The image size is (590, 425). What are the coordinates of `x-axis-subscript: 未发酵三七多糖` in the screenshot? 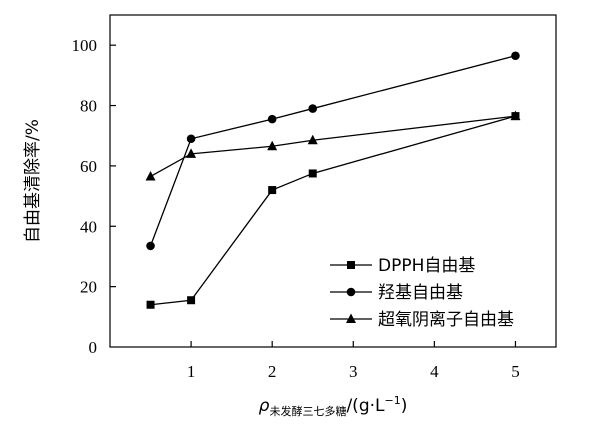 It's located at (307, 411).